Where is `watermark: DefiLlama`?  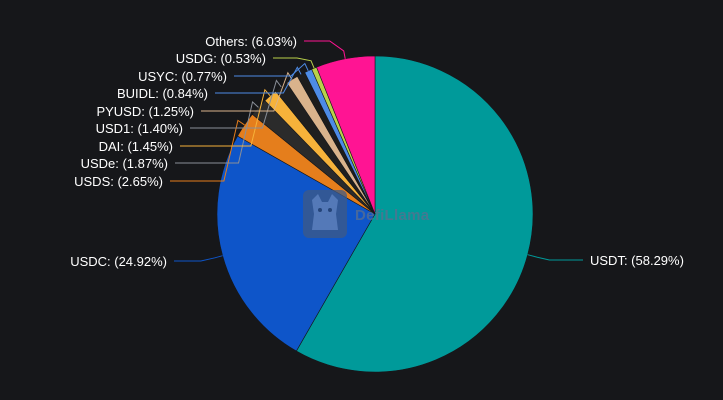 watermark: DefiLlama is located at coordinates (366, 214).